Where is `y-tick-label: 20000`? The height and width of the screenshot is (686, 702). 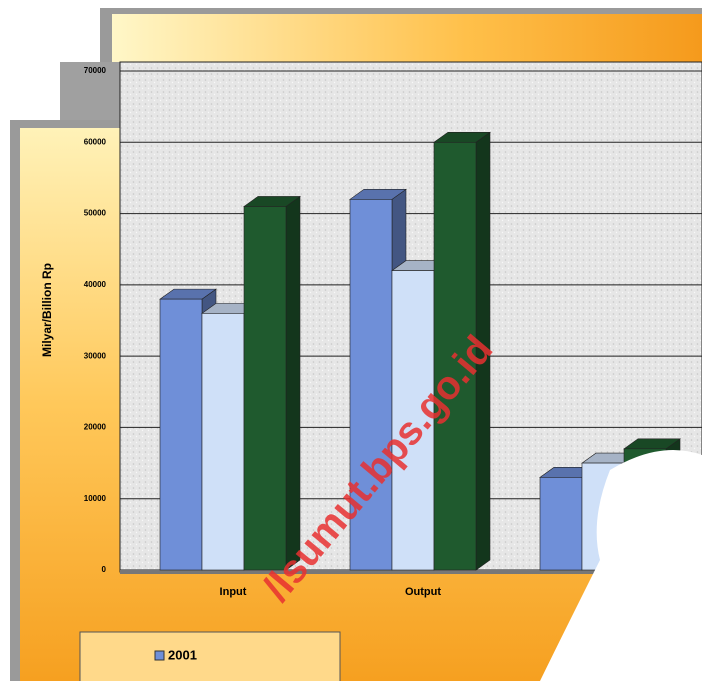 y-tick-label: 20000 is located at coordinates (95, 427).